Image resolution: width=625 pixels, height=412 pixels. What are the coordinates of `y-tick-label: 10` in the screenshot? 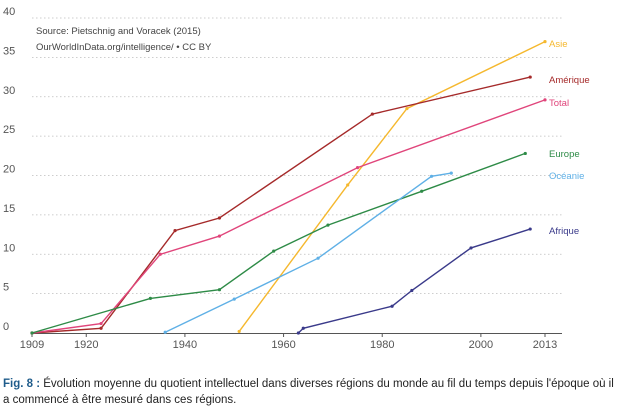 It's located at (9, 248).